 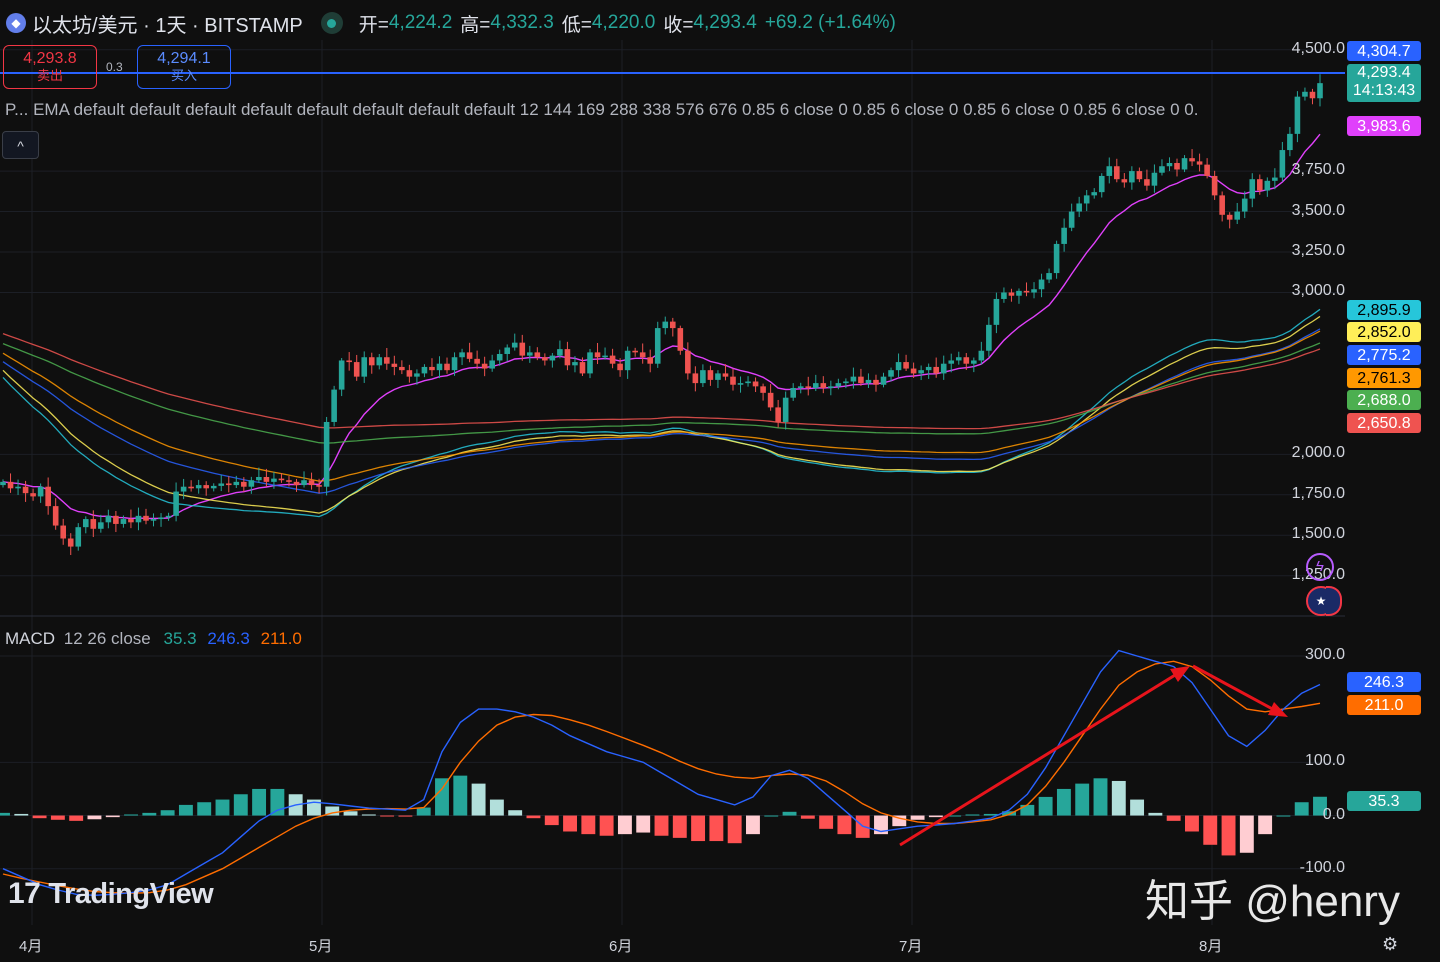 I want to click on gear-icon: ⚙, so click(x=1390, y=944).